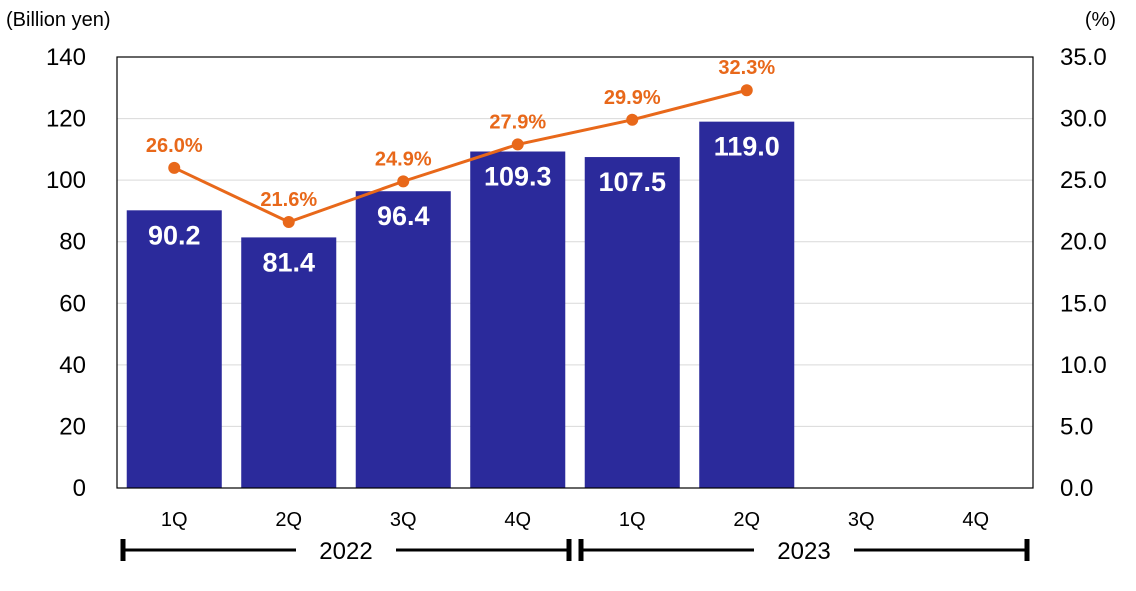 This screenshot has width=1136, height=591. Describe the element at coordinates (288, 200) in the screenshot. I see `line-value-label: 21.6%` at that location.